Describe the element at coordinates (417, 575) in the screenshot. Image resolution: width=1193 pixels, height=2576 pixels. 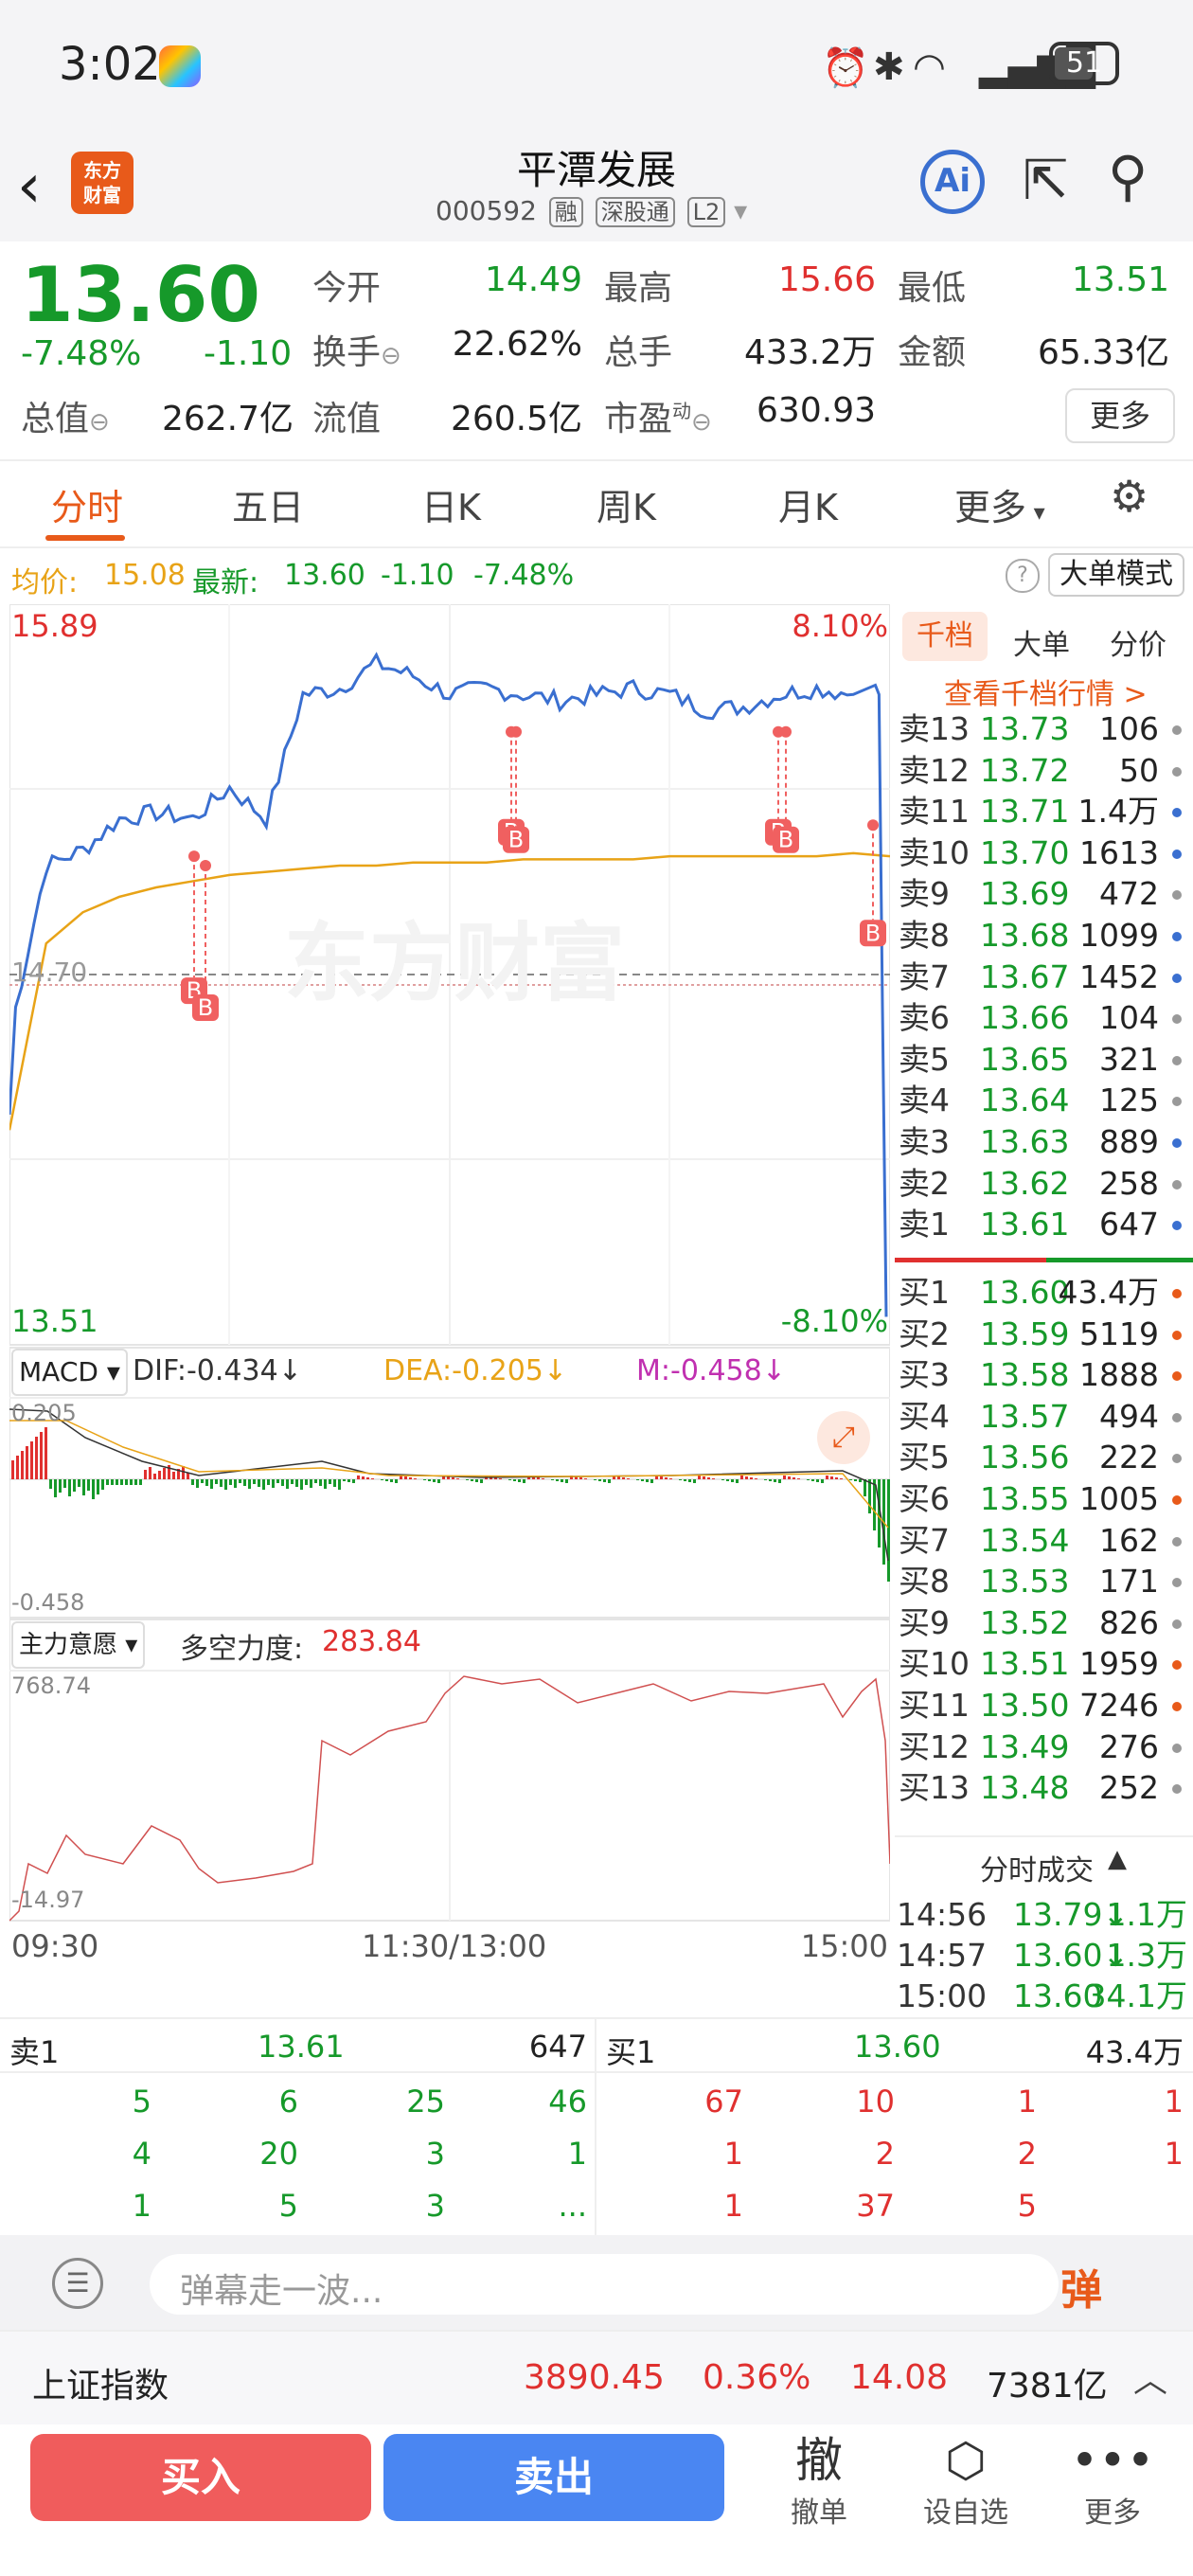
I see `latest-change: -1.10` at that location.